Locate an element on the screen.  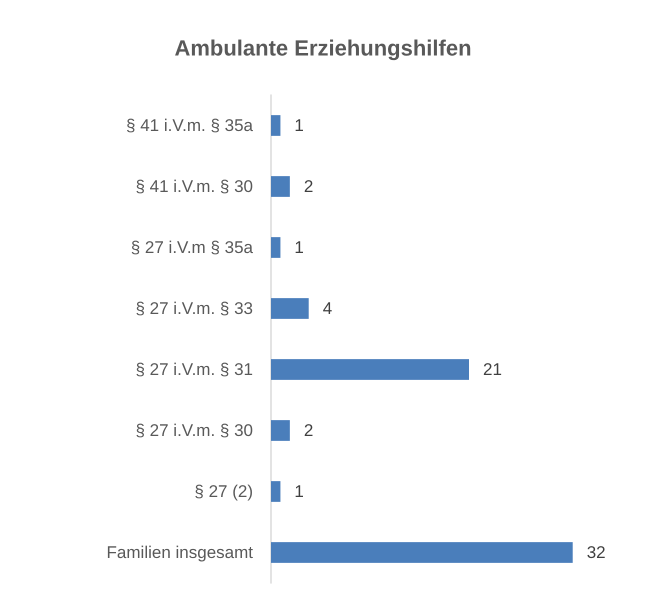
y-tick-label: § 27 i.V.m. § 31 is located at coordinates (194, 369).